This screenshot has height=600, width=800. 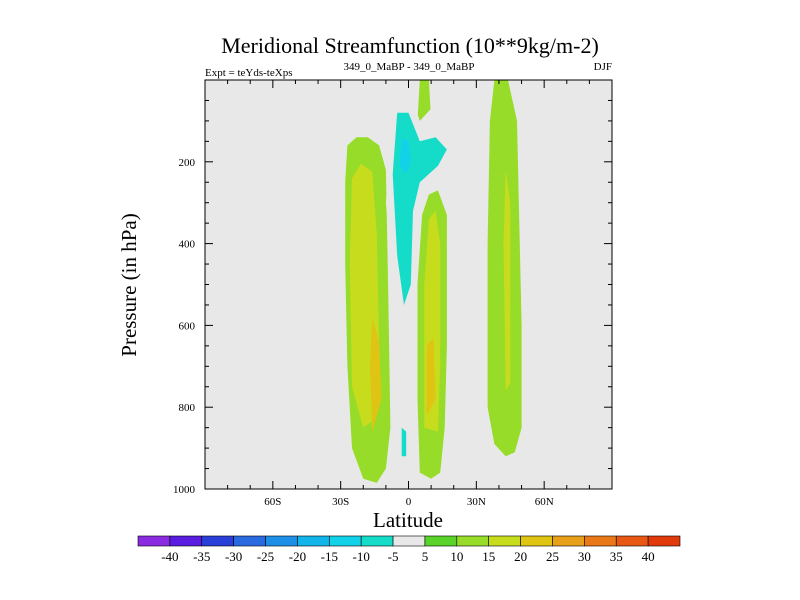 What do you see at coordinates (409, 67) in the screenshot?
I see `experiment-dates: 349_0_MaBP - 349_0_MaBP` at bounding box center [409, 67].